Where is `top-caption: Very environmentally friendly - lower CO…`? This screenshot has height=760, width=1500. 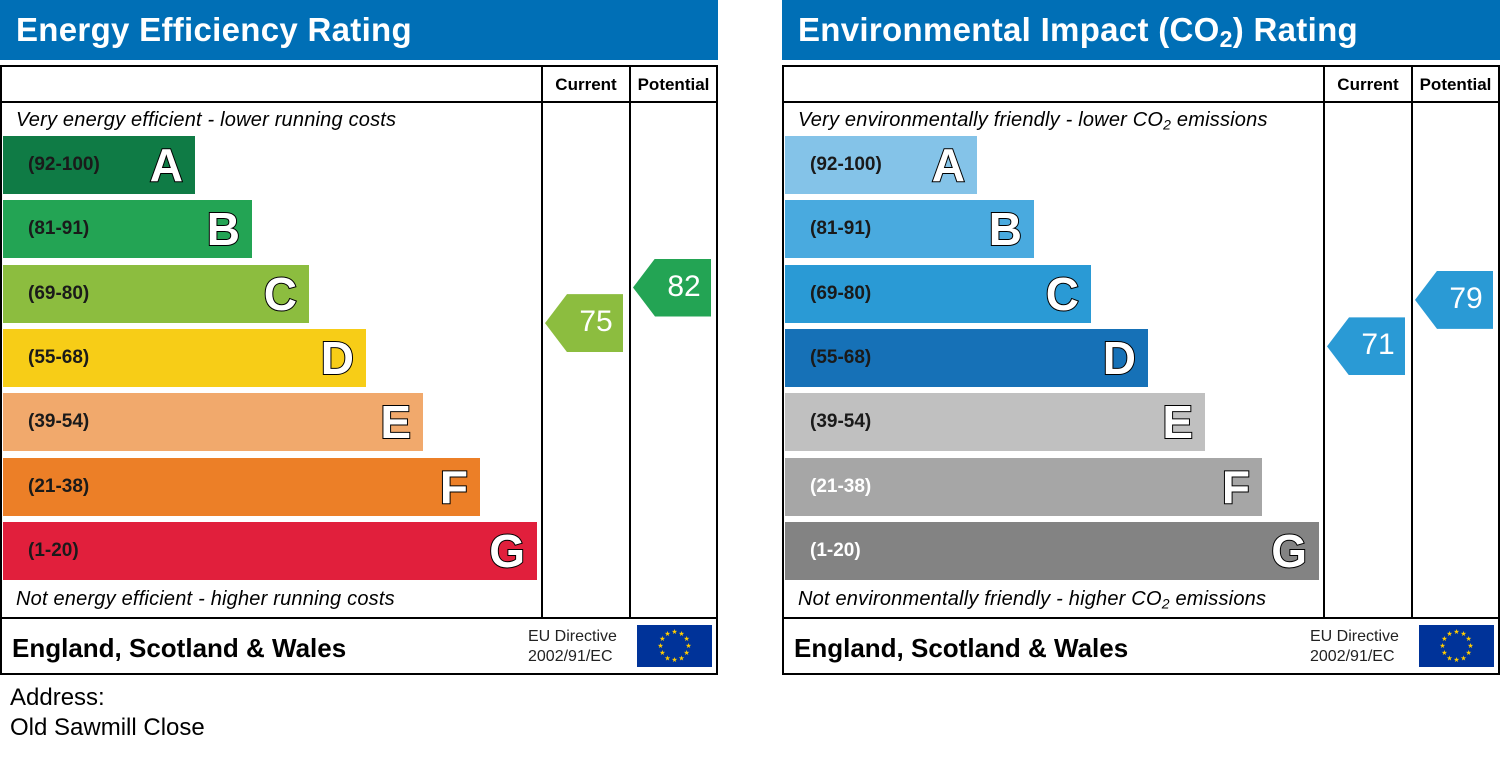
top-caption: Very environmentally friendly - lower CO… is located at coordinates (1033, 120).